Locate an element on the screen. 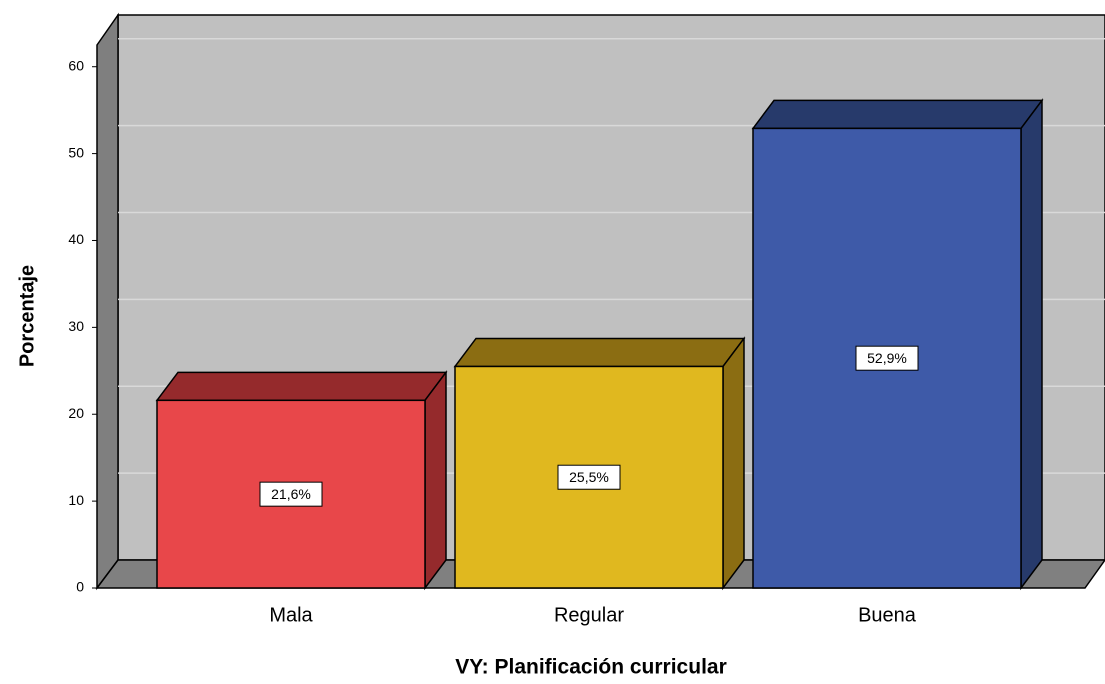 The width and height of the screenshot is (1105, 684). value-label: 25,5% is located at coordinates (589, 477).